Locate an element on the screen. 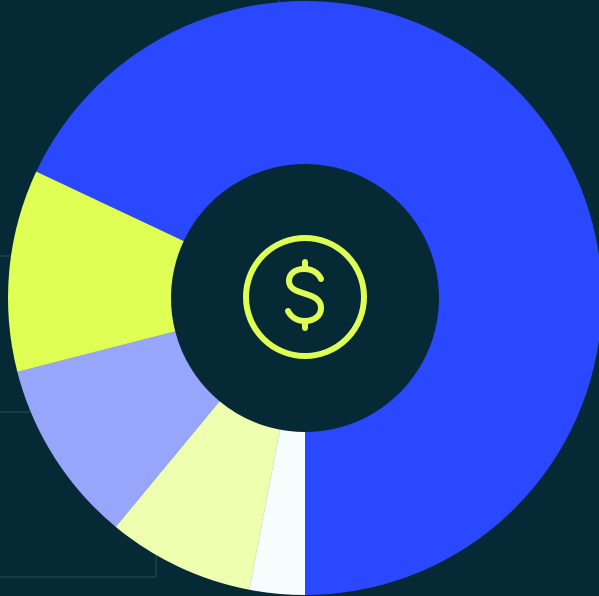  dollar-icon is located at coordinates (305, 297).